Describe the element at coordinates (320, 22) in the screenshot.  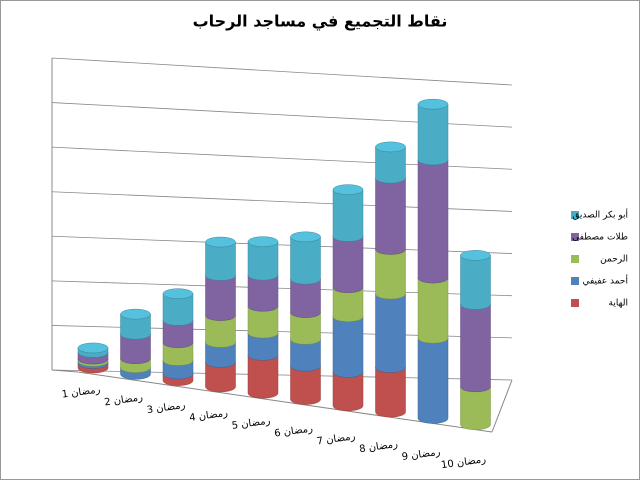
I see `chart-title: نقاط التجميع في مساجد الرحاب` at that location.